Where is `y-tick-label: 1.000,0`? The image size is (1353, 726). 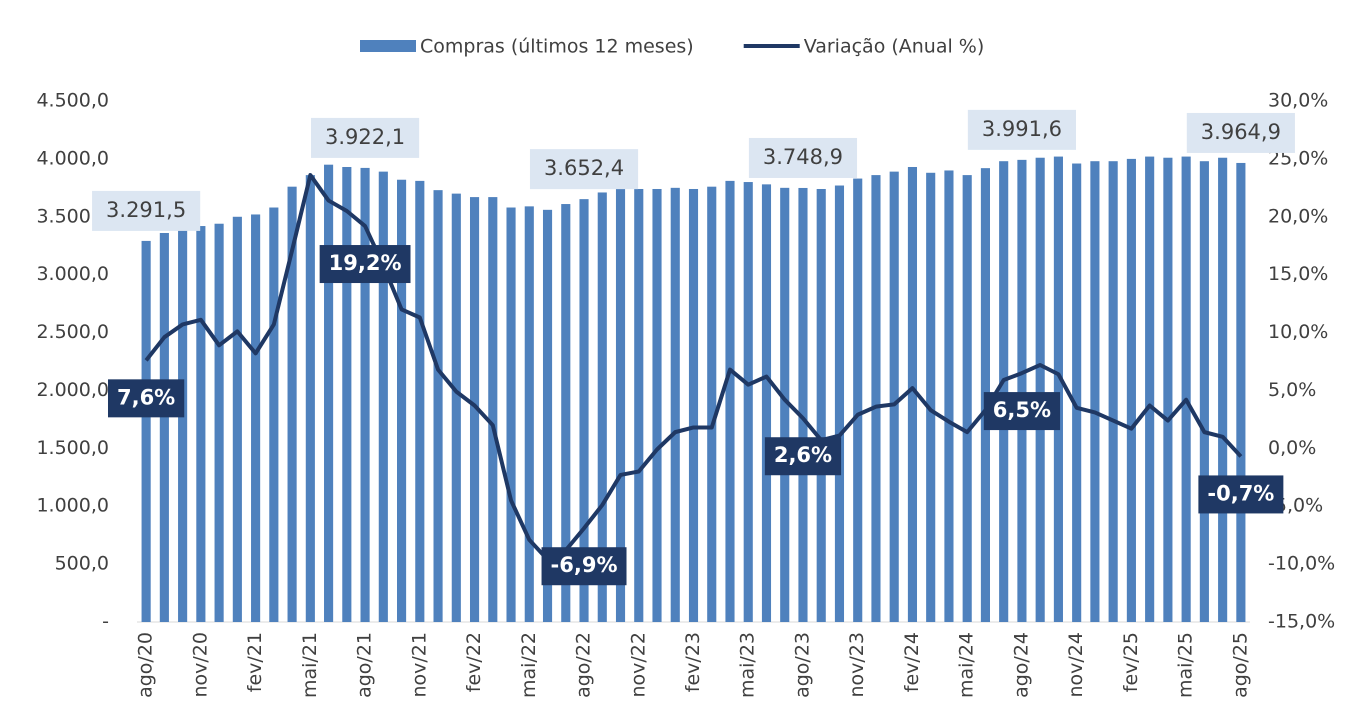 y-tick-label: 1.000,0 is located at coordinates (72, 506).